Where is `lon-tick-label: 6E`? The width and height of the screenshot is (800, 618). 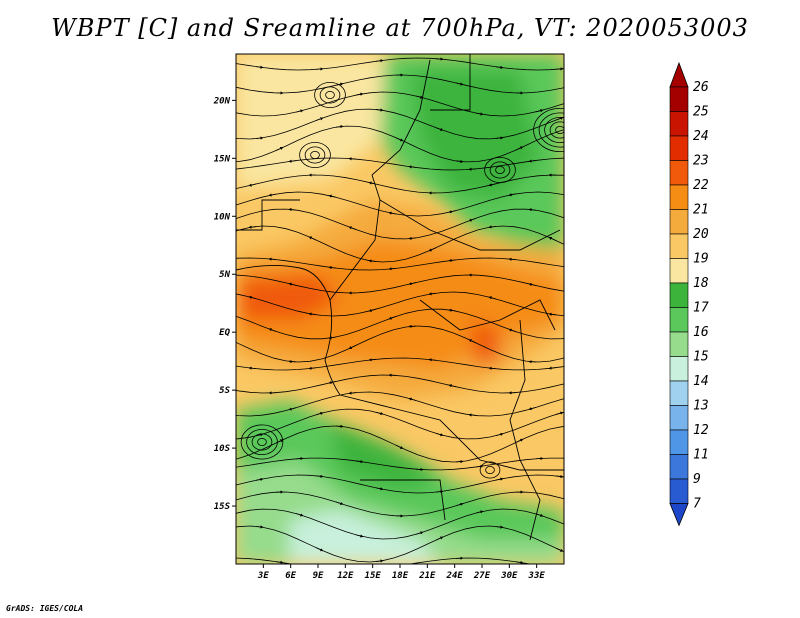 lon-tick-label: 6E is located at coordinates (290, 576).